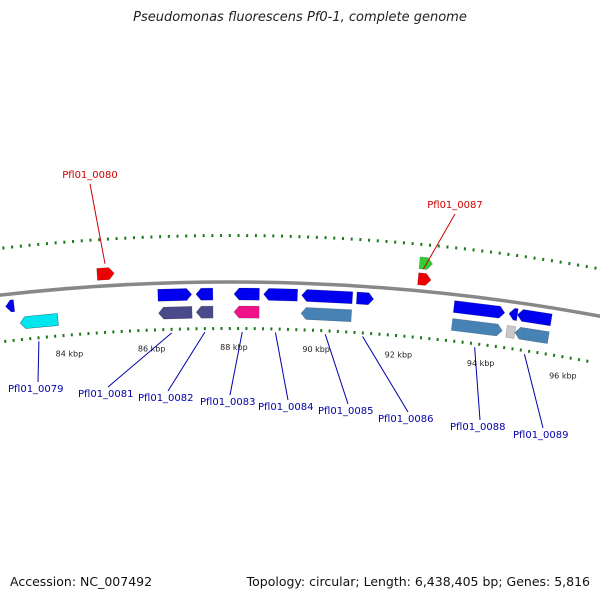  Describe the element at coordinates (228, 402) in the screenshot. I see `gene-label: Pfl01_0083` at that location.